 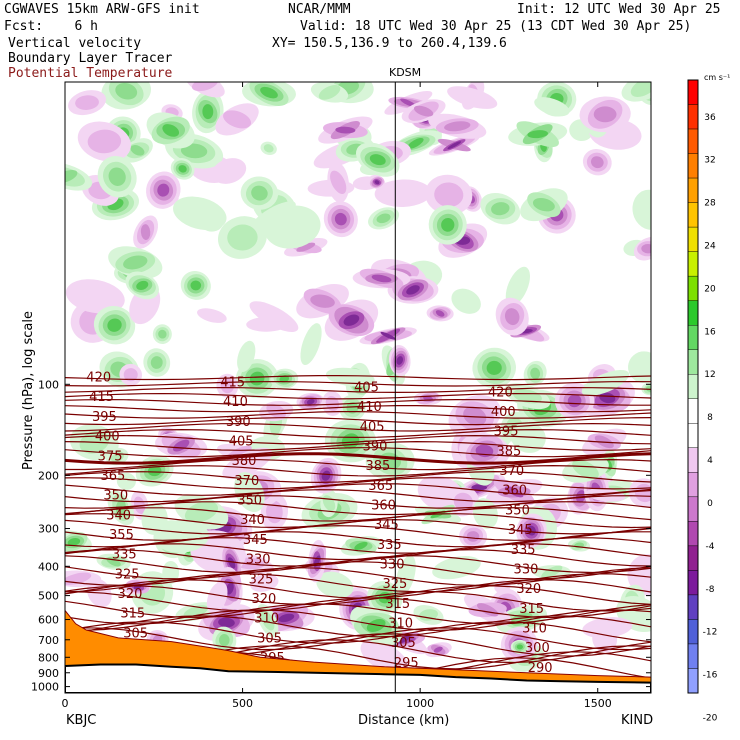 I want to click on init-time: Init: 12 UTC Wed 30 Apr 25, so click(x=619, y=9).